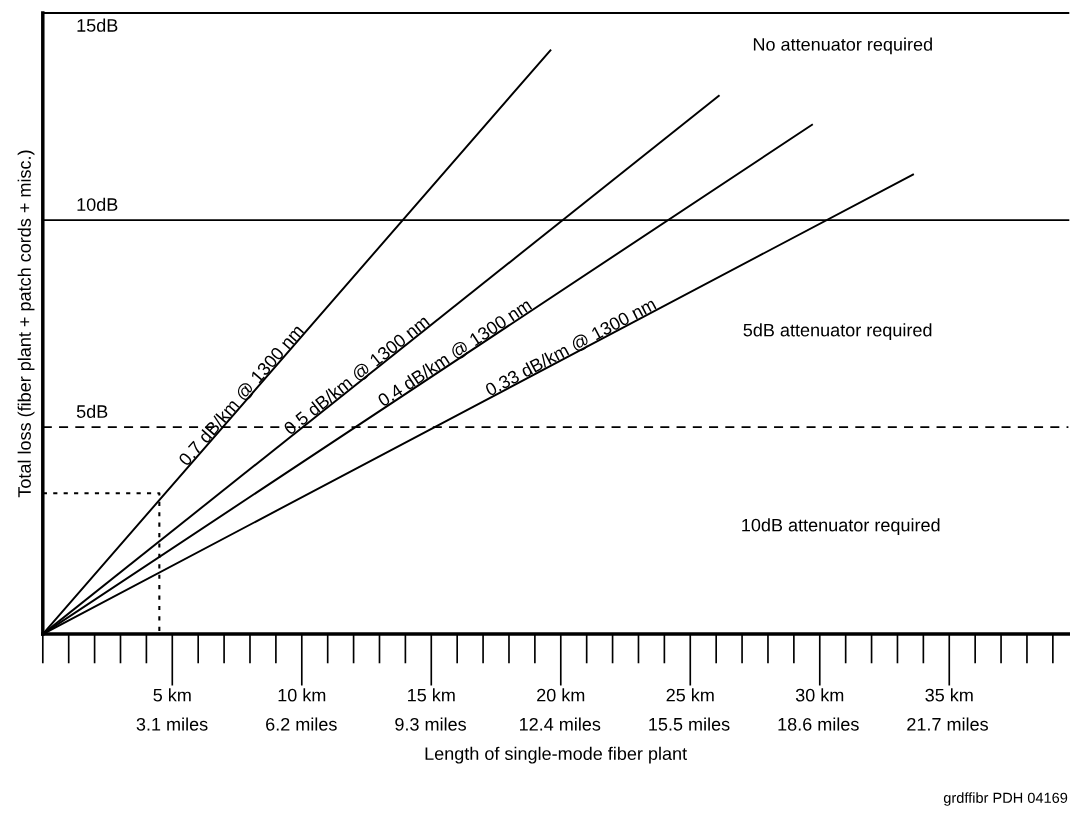 This screenshot has width=1070, height=814. Describe the element at coordinates (556, 755) in the screenshot. I see `x-axis-title: Length of single-mode fiber plant` at that location.